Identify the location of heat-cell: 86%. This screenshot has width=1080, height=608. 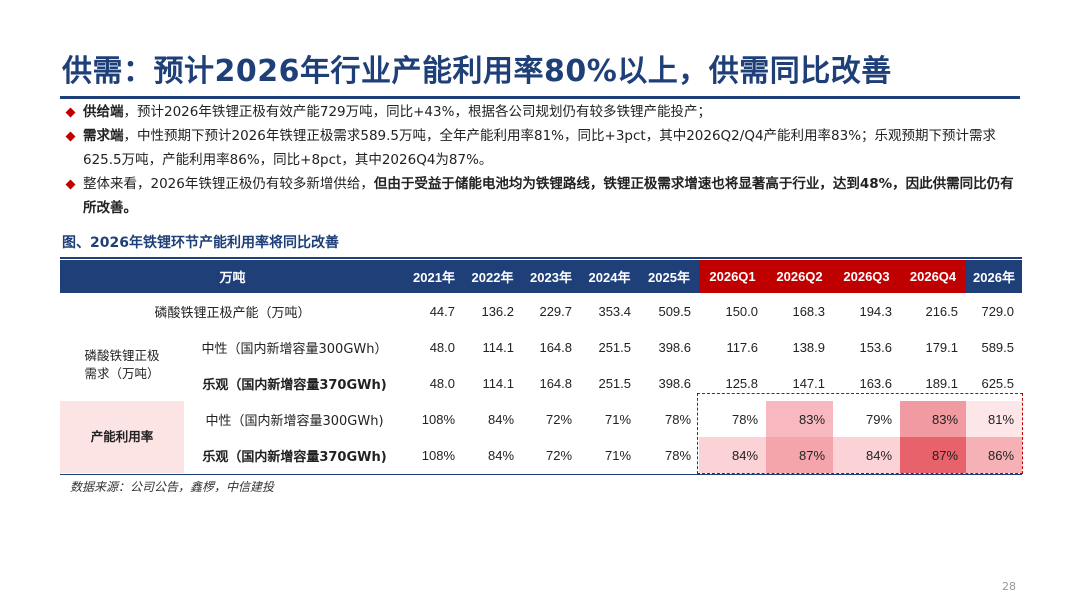
(994, 455).